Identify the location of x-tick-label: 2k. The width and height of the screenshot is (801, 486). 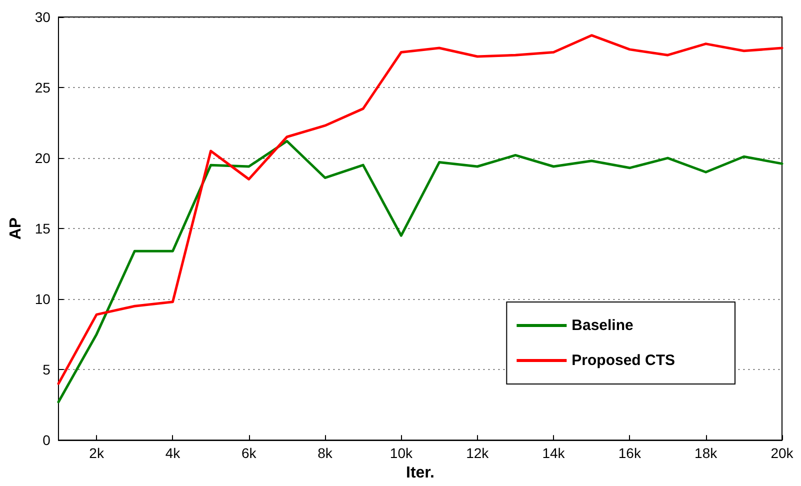
(97, 453).